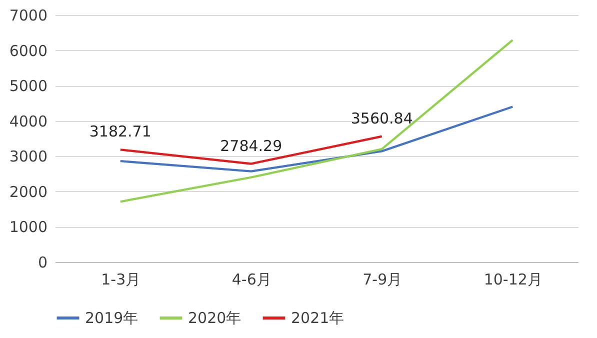 The height and width of the screenshot is (338, 597). What do you see at coordinates (252, 279) in the screenshot?
I see `x-tick-label: 4-6月` at bounding box center [252, 279].